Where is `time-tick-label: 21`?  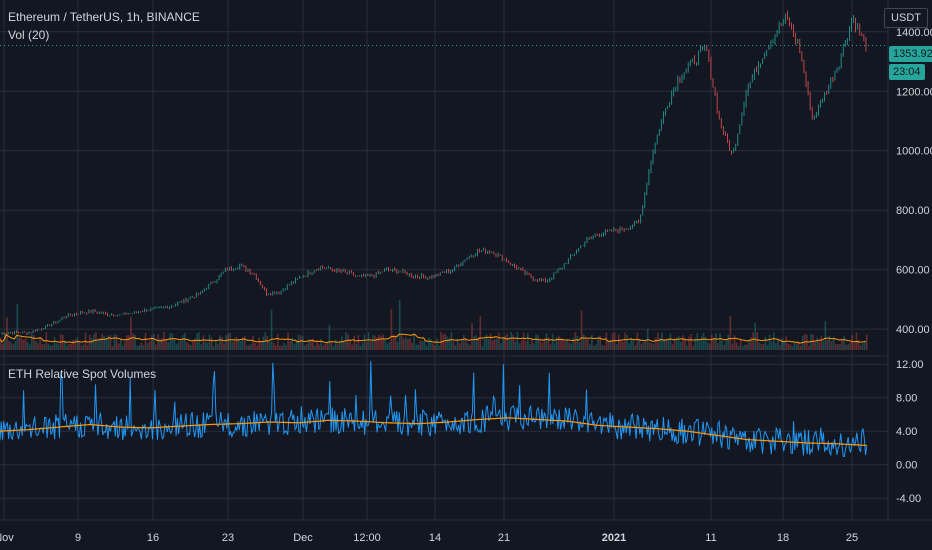 time-tick-label: 21 is located at coordinates (504, 538).